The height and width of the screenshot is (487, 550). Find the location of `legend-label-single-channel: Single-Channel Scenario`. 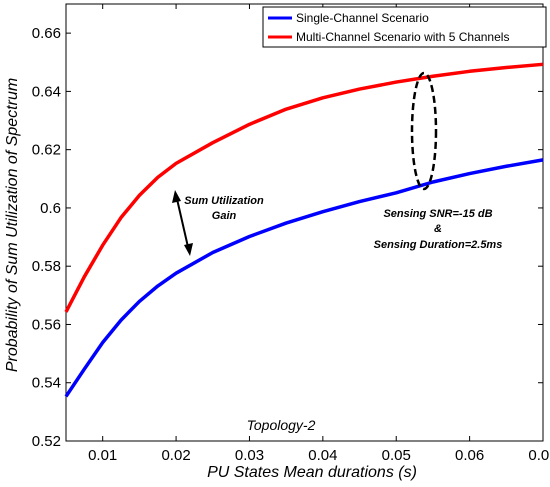

legend-label-single-channel: Single-Channel Scenario is located at coordinates (362, 18).